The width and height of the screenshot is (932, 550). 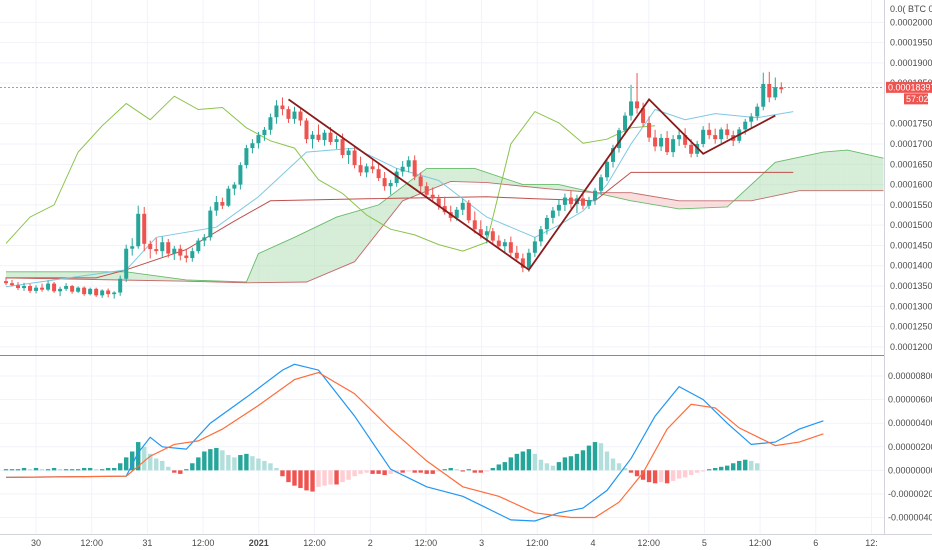 I want to click on macd-tick-label: 0.00000000, so click(x=910, y=470).